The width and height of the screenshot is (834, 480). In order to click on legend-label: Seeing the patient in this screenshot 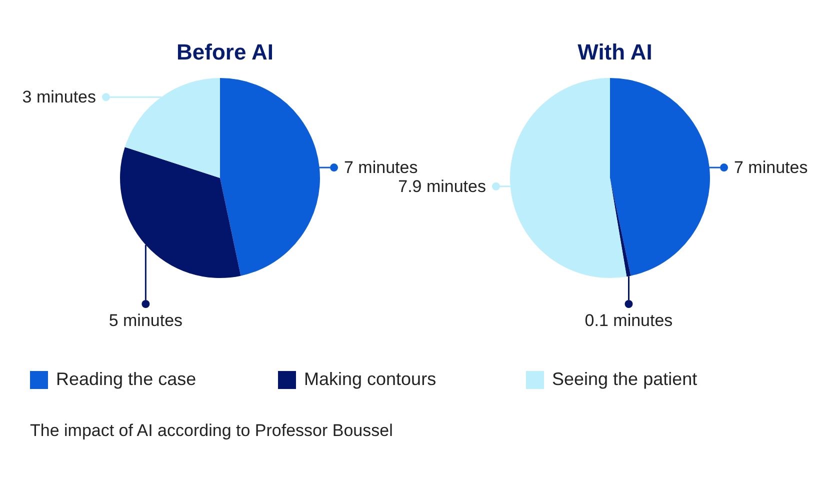, I will do `click(625, 379)`.